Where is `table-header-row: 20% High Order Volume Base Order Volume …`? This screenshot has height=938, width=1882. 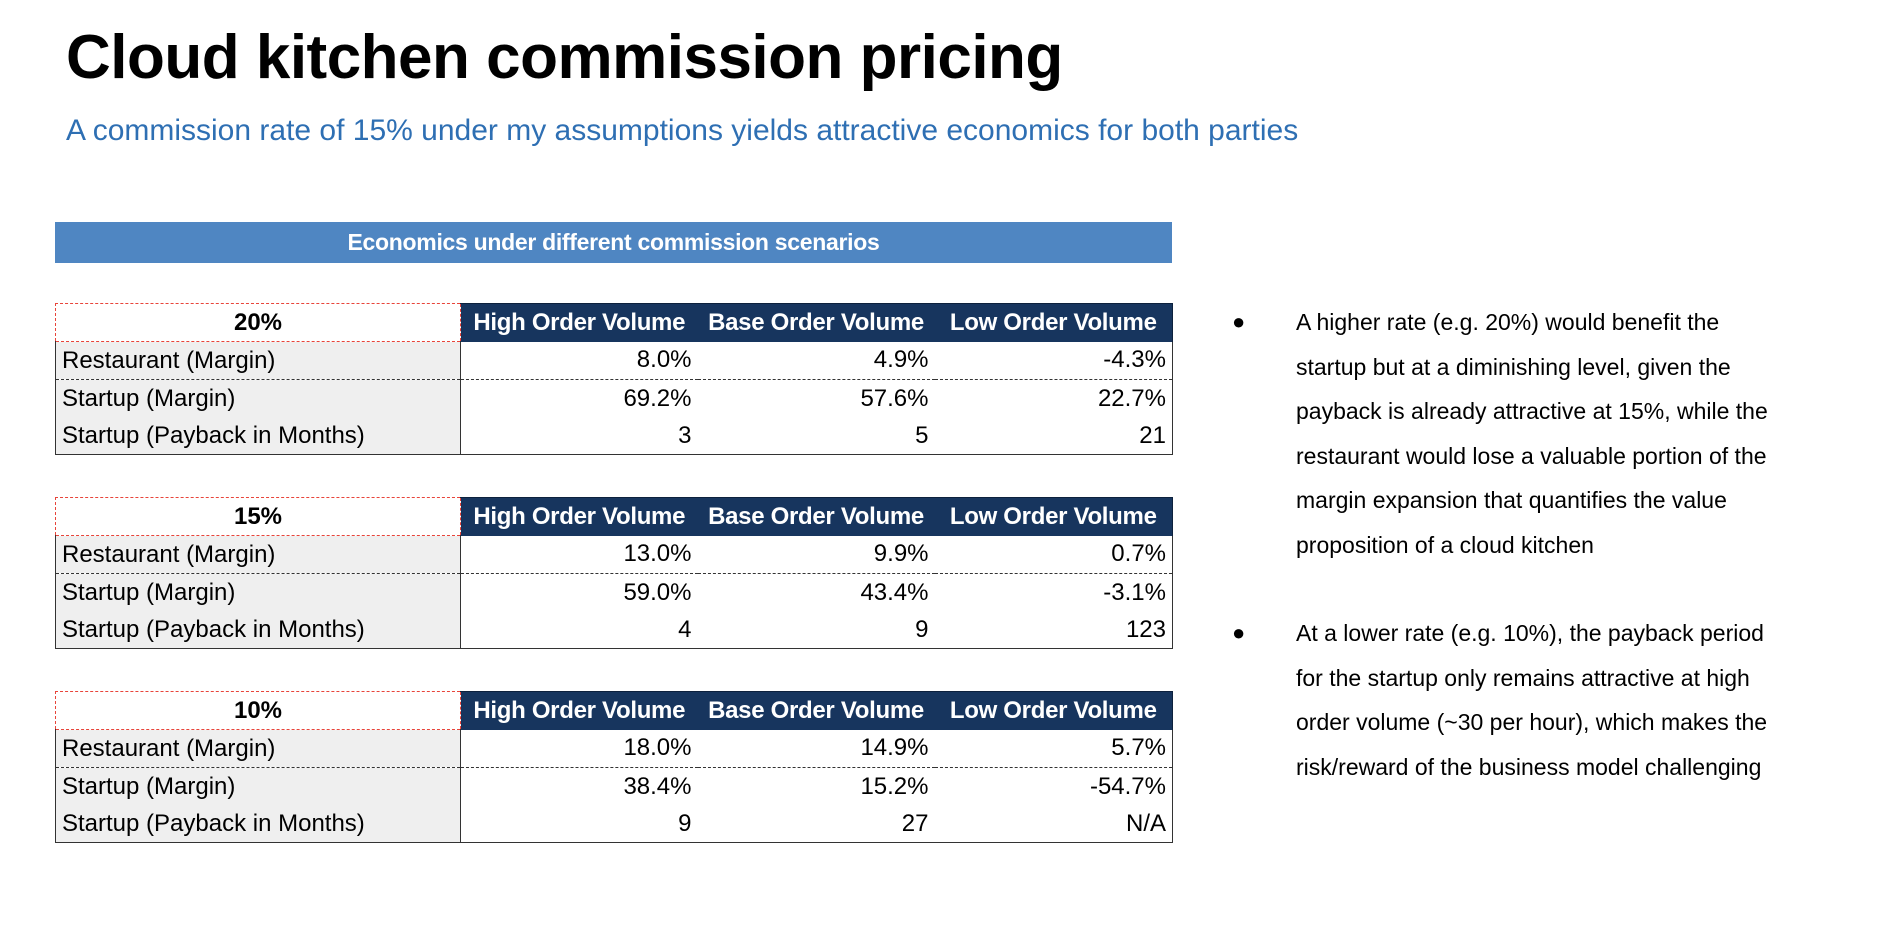
table-header-row: 20% High Order Volume Base Order Volume … is located at coordinates (614, 322).